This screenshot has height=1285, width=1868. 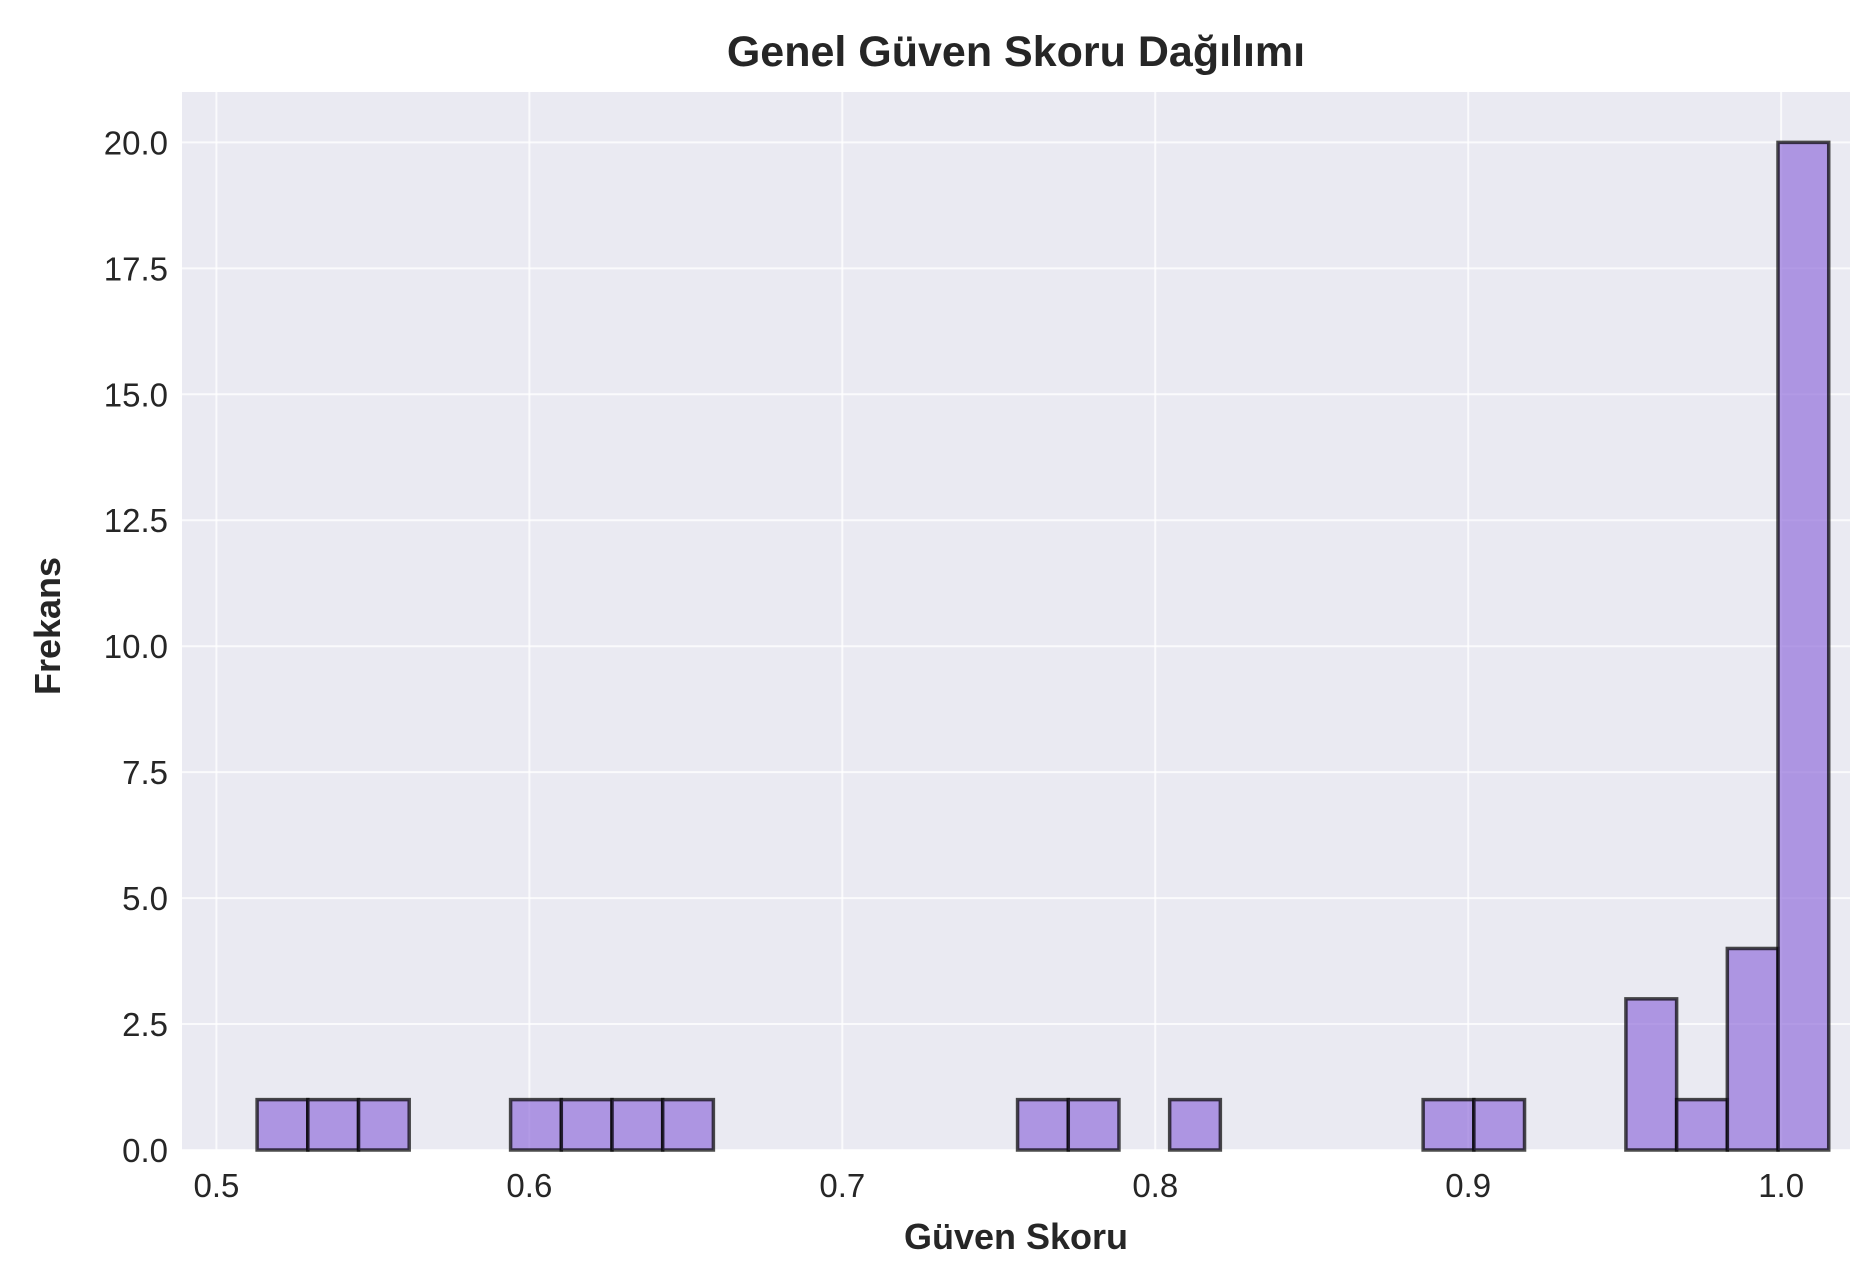 What do you see at coordinates (136, 268) in the screenshot?
I see `y-tick-label: 17.5` at bounding box center [136, 268].